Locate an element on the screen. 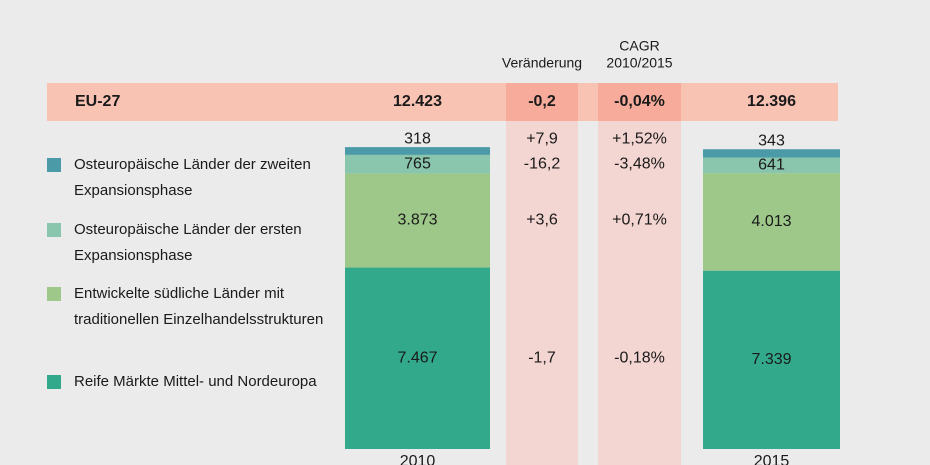 The height and width of the screenshot is (465, 930). bar-value-label: 343 is located at coordinates (771, 140).